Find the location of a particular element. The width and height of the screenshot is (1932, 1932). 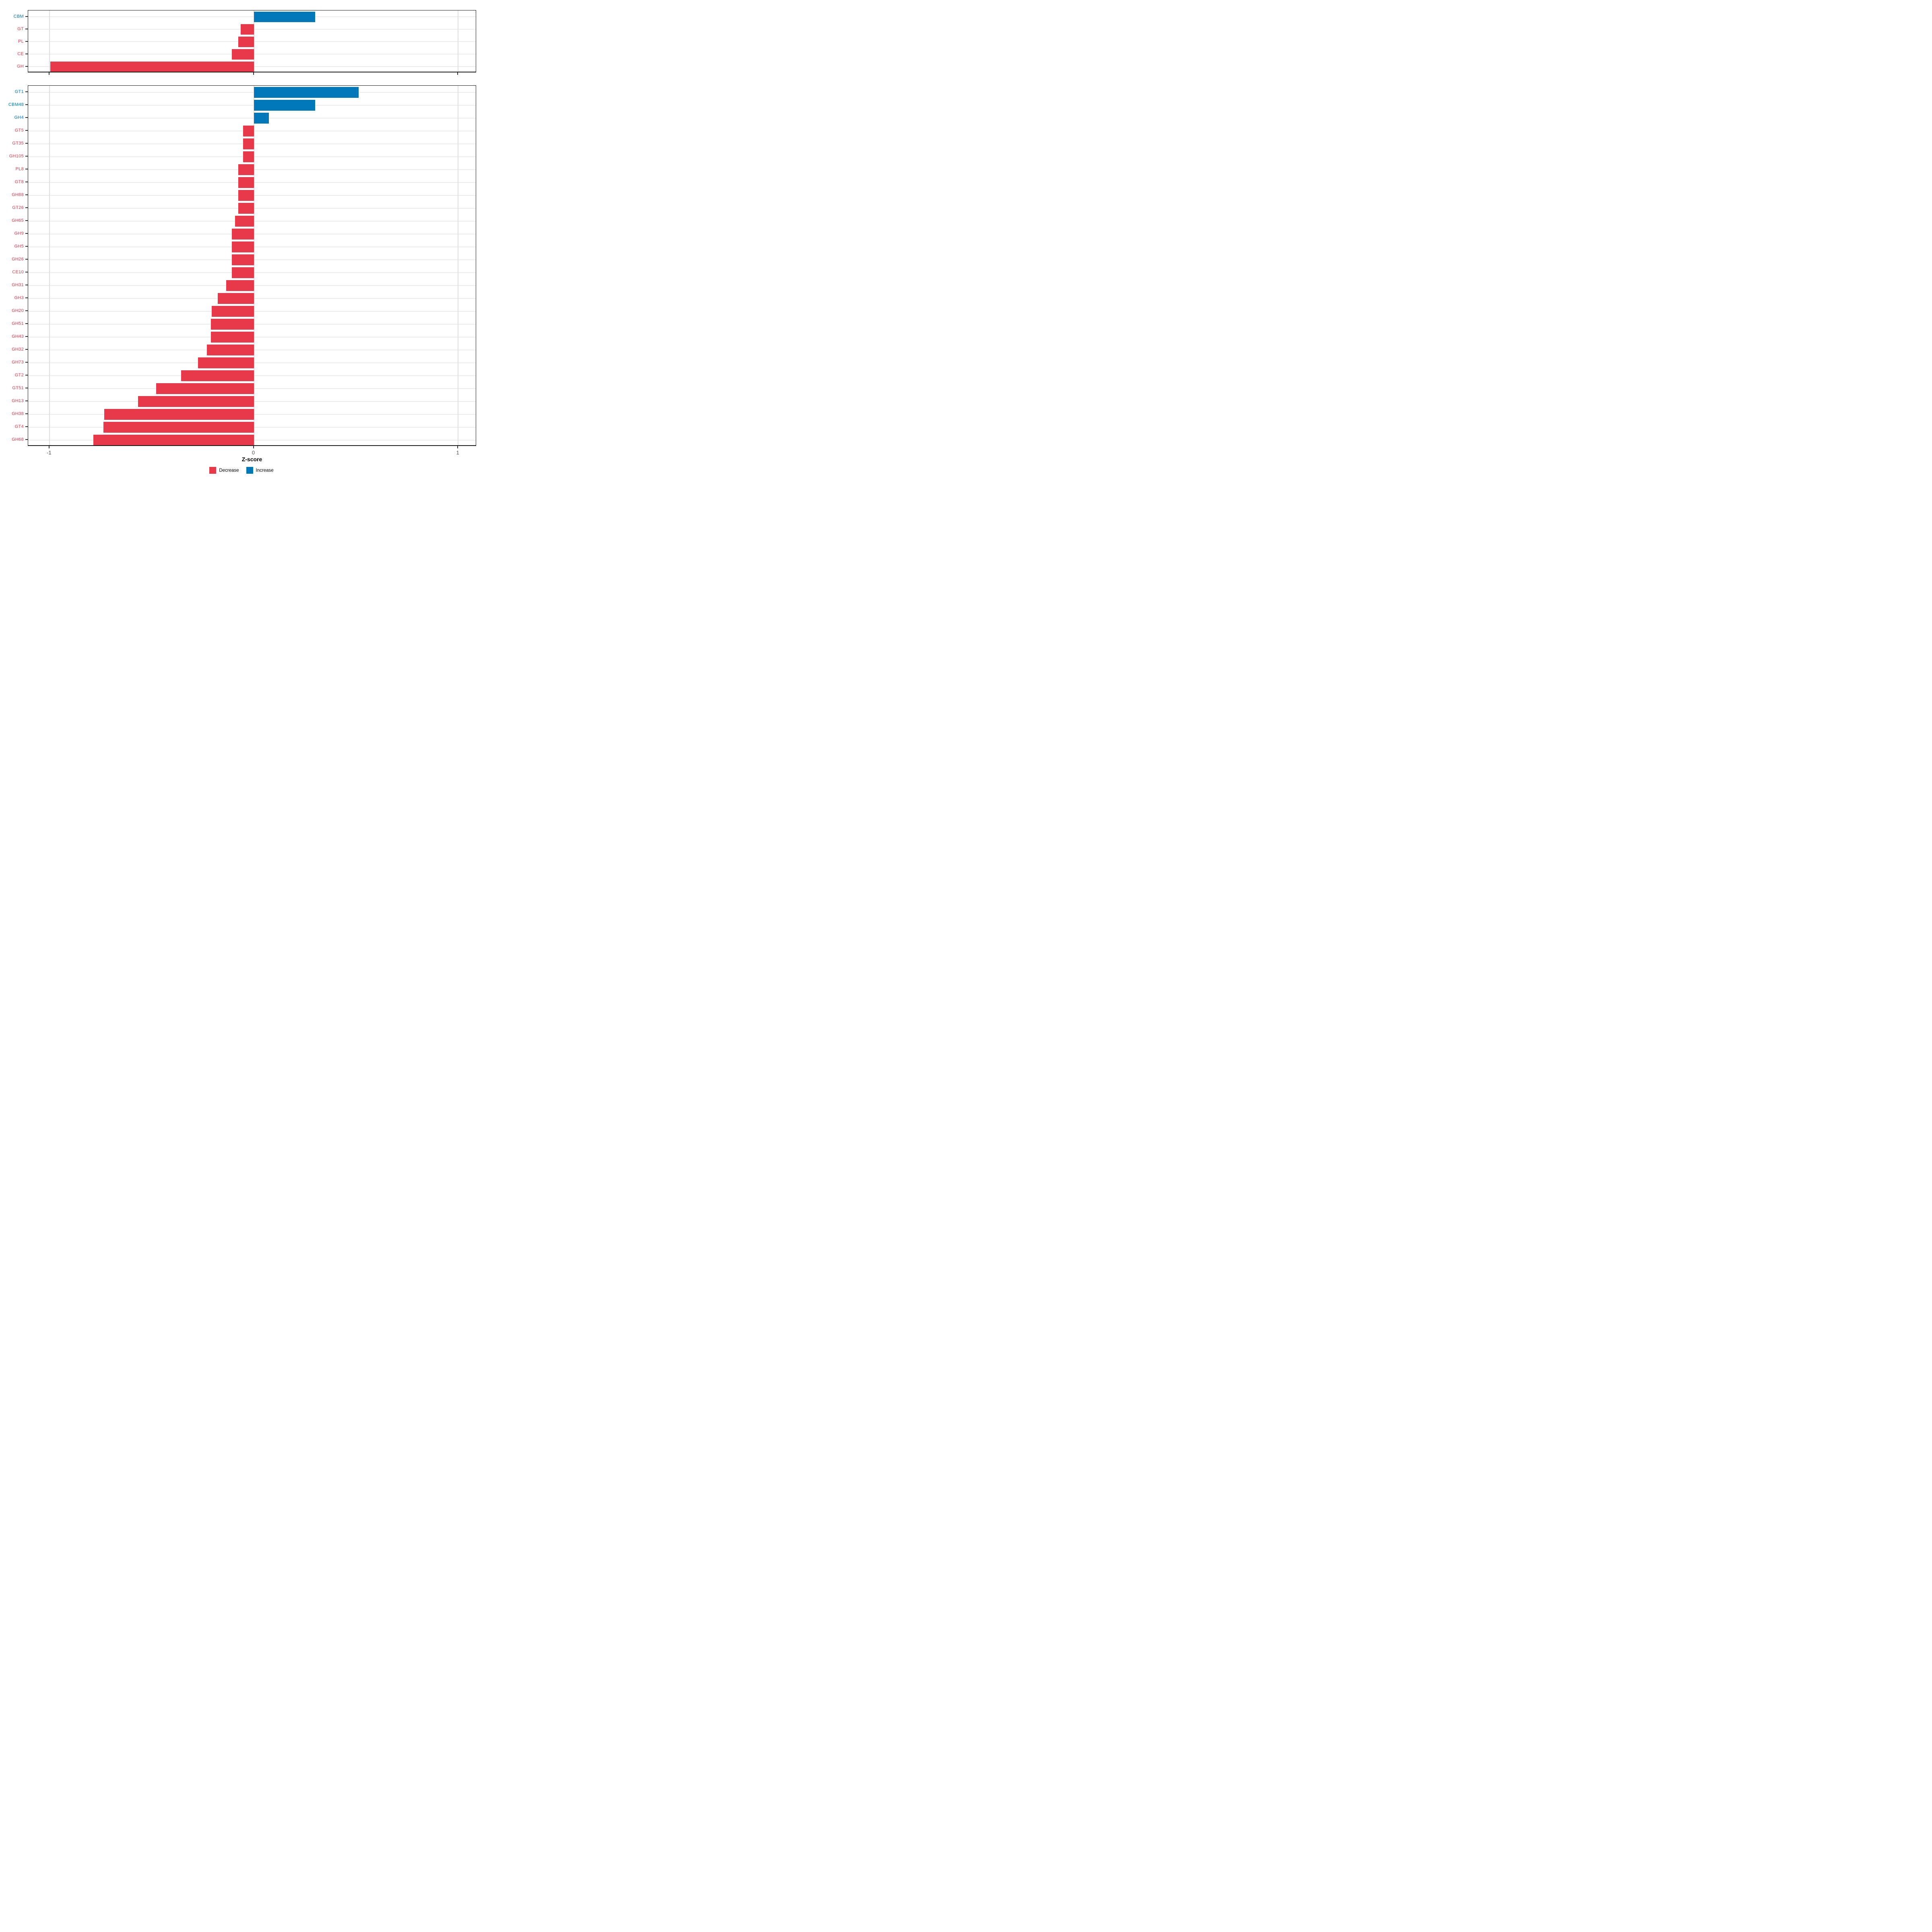

category-label-GH20: GH20 is located at coordinates (18, 310).